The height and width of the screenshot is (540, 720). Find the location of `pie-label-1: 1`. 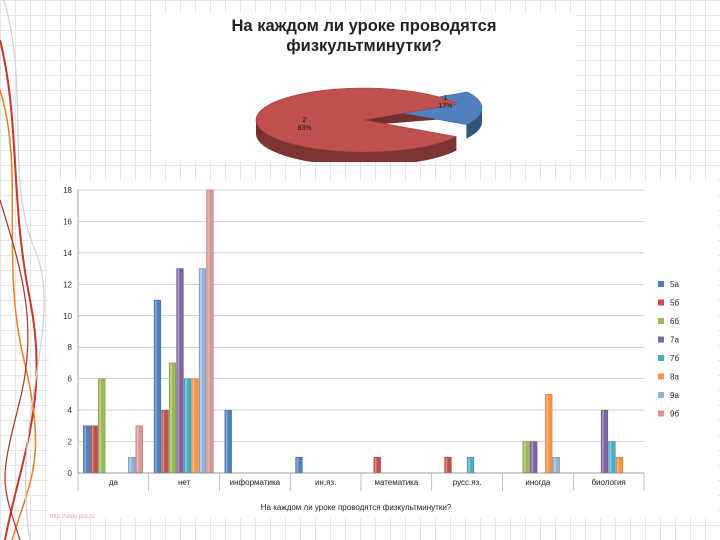

pie-label-1: 1 is located at coordinates (445, 98).